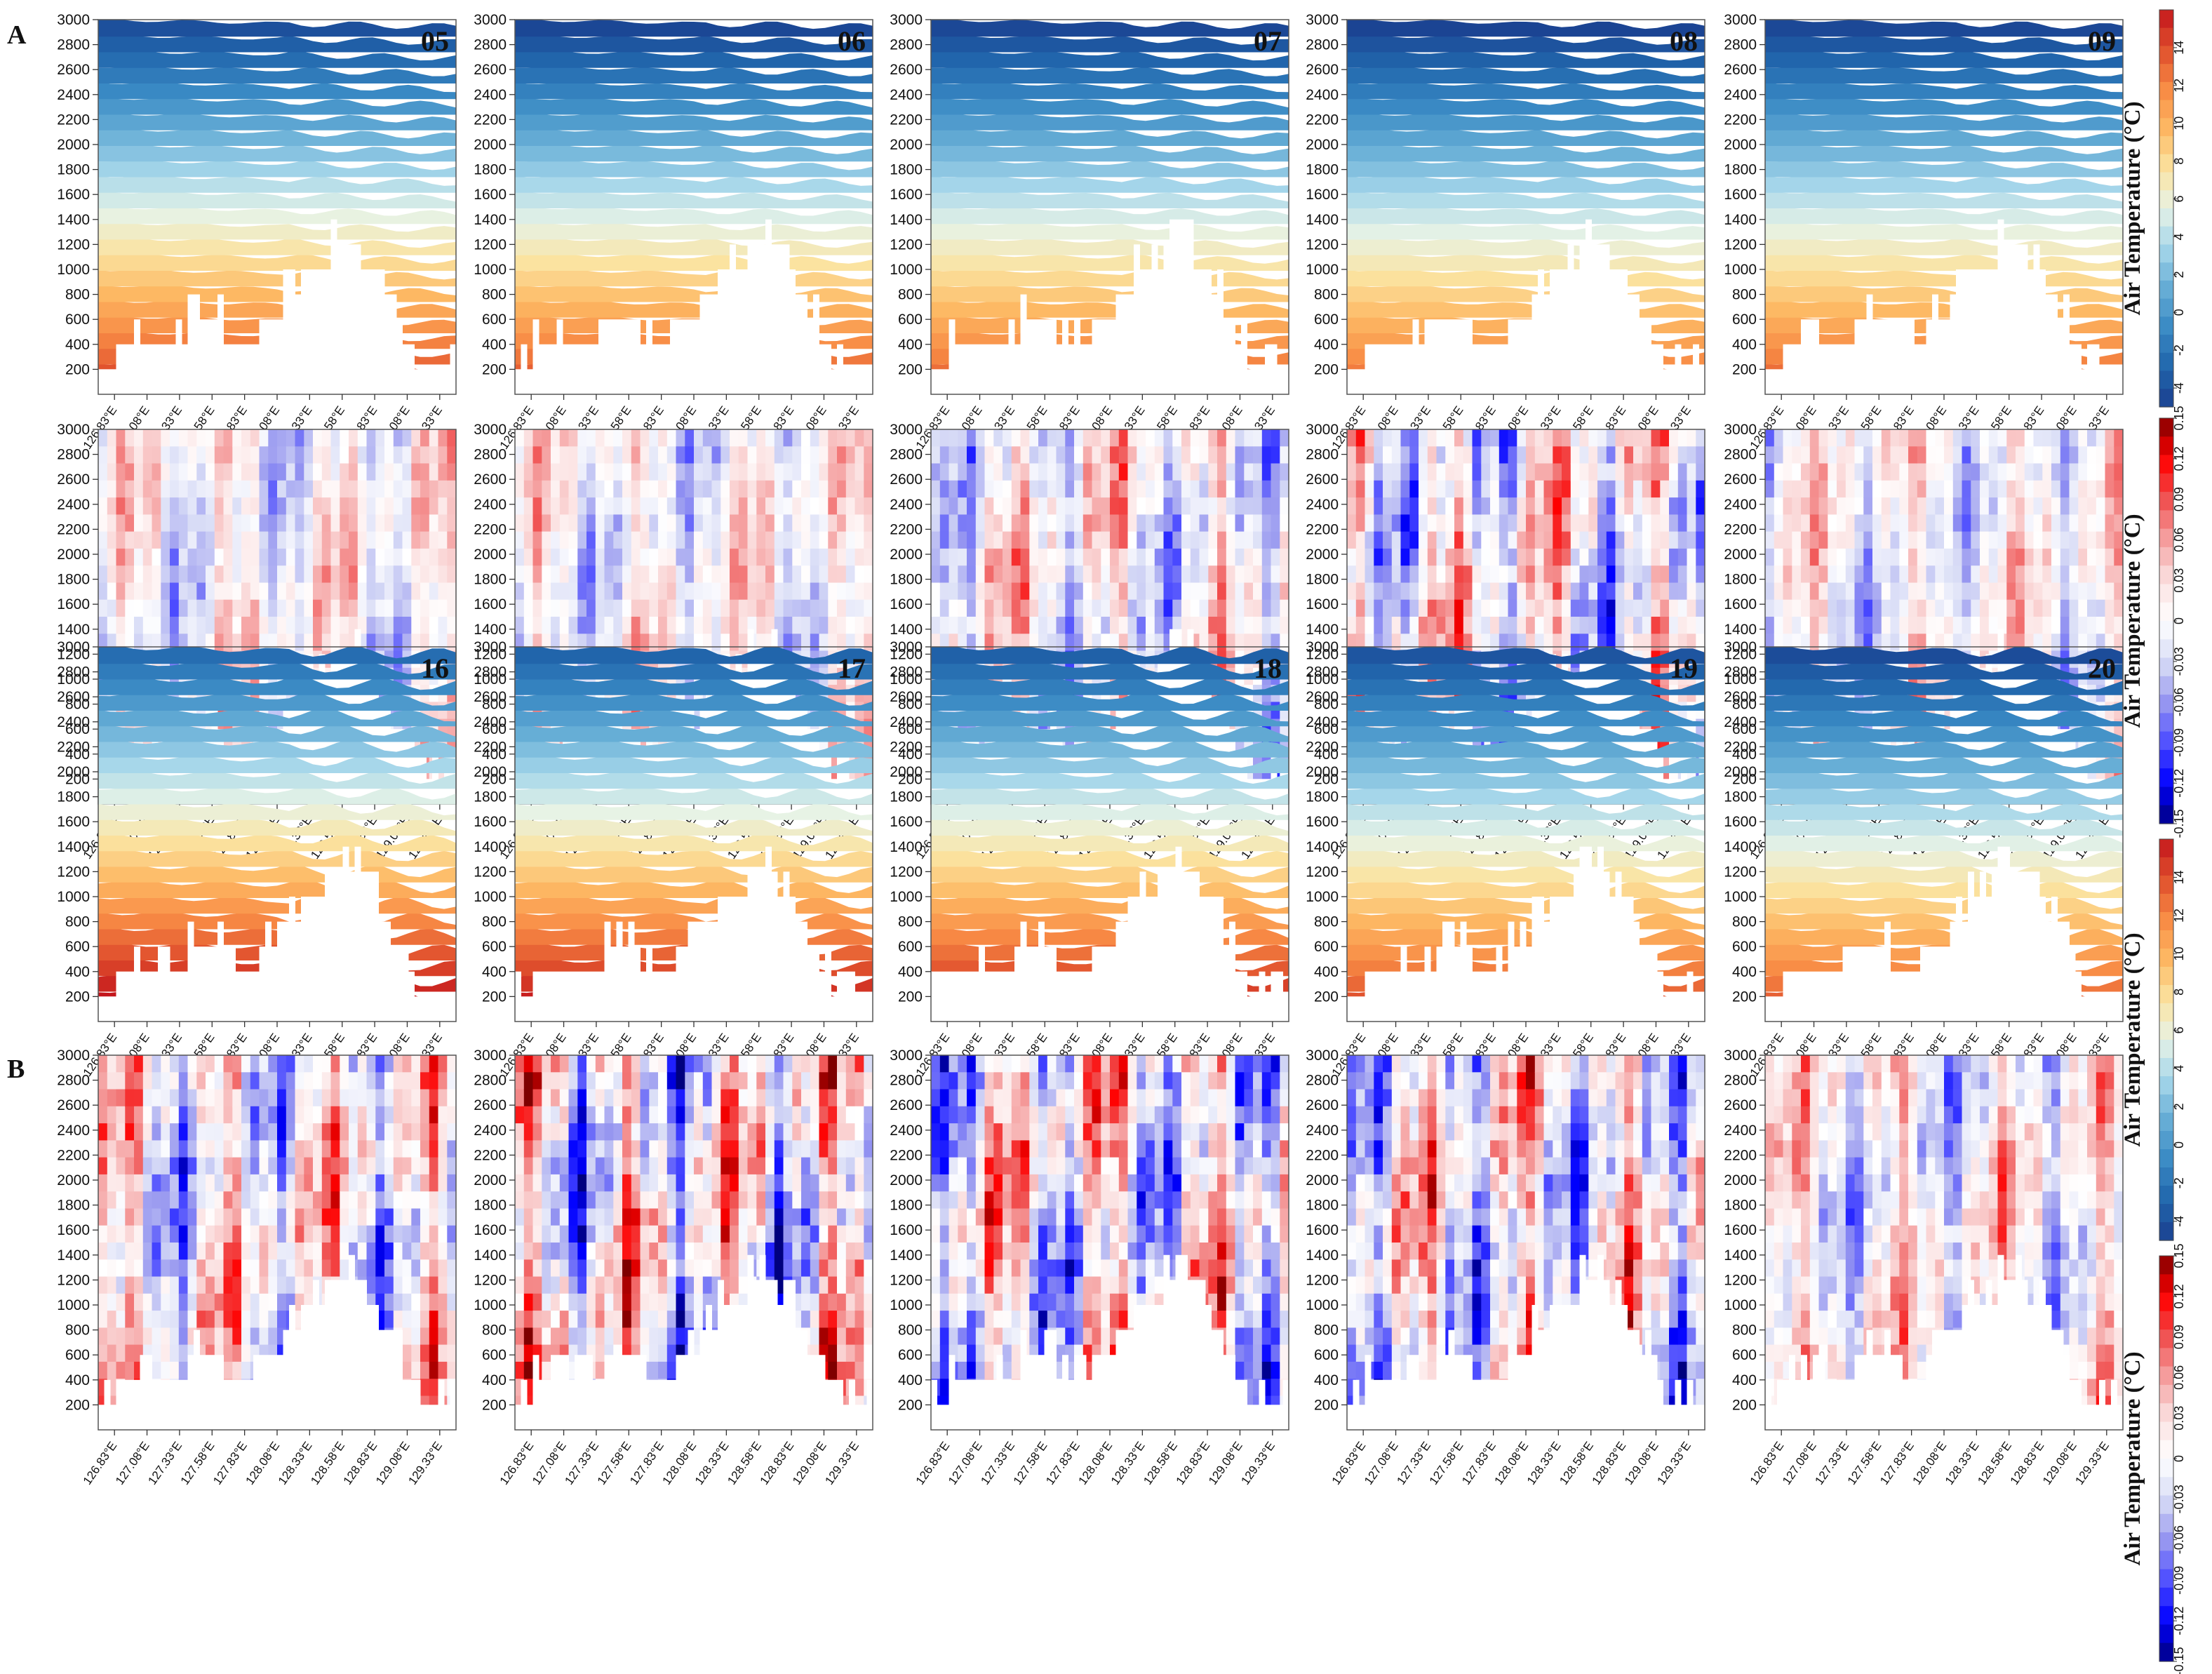  What do you see at coordinates (77, 754) in the screenshot?
I see `difference-panel-ytick-label: 400` at bounding box center [77, 754].